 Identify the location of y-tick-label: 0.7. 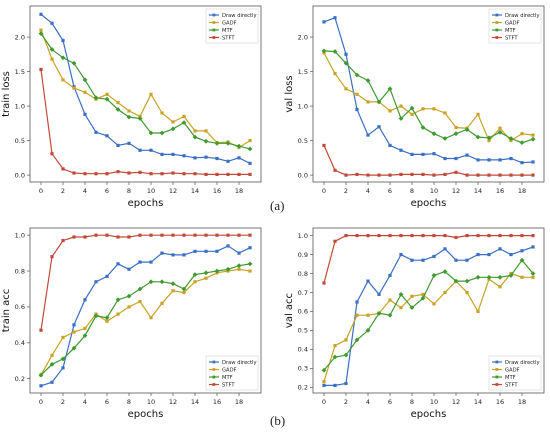
(303, 293).